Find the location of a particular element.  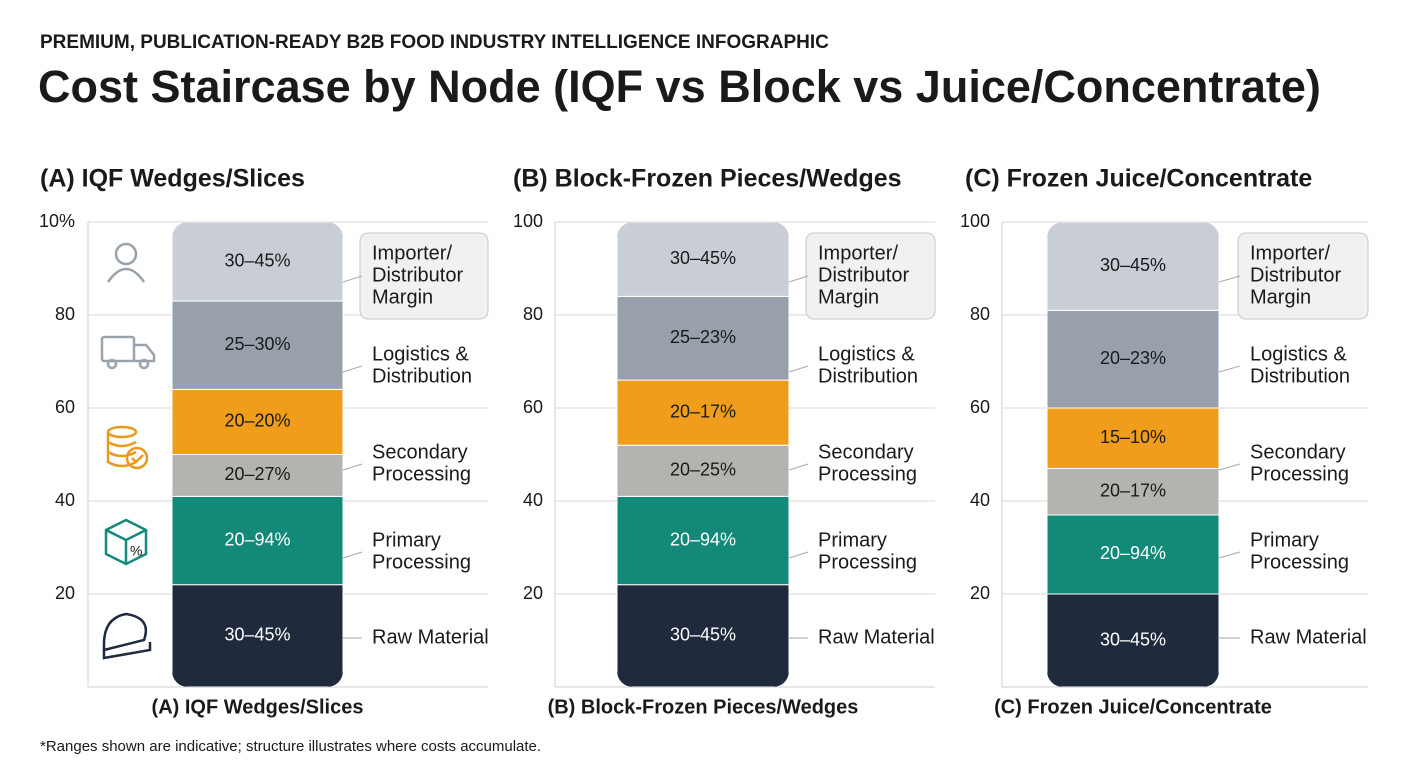

segment-label: 20–23% is located at coordinates (1133, 358).